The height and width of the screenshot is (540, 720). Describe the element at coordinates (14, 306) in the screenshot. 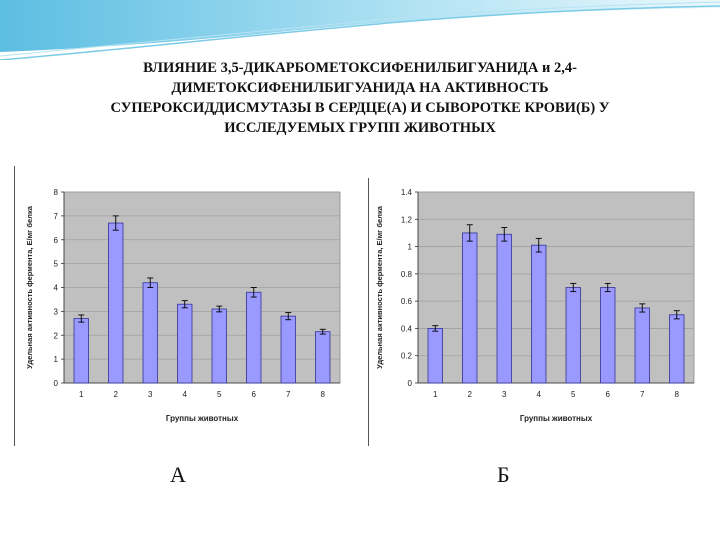

I see `chart-a-separator` at that location.